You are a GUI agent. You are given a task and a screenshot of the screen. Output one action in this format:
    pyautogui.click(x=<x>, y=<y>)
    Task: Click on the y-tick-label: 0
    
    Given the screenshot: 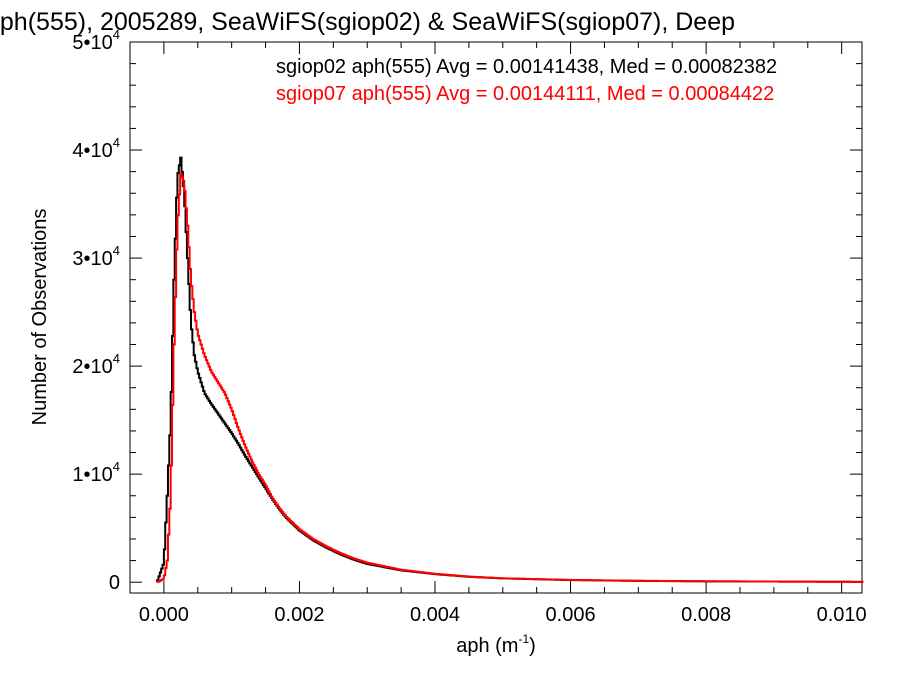 What is the action you would take?
    pyautogui.click(x=114, y=583)
    